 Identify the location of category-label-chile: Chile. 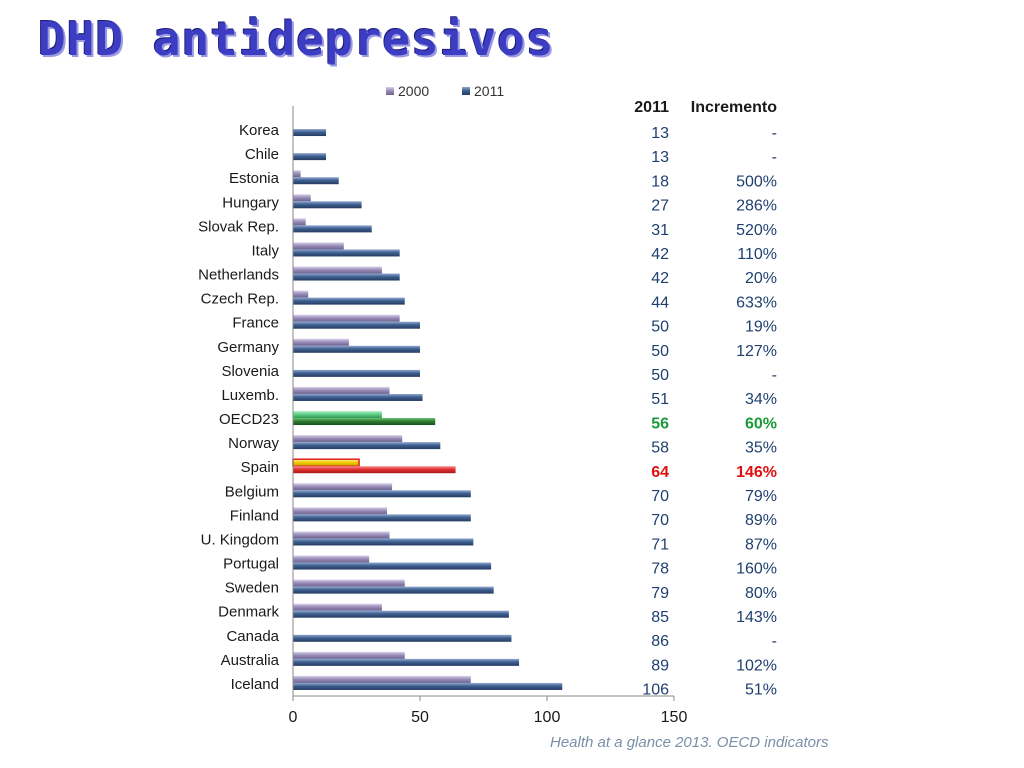
(262, 154).